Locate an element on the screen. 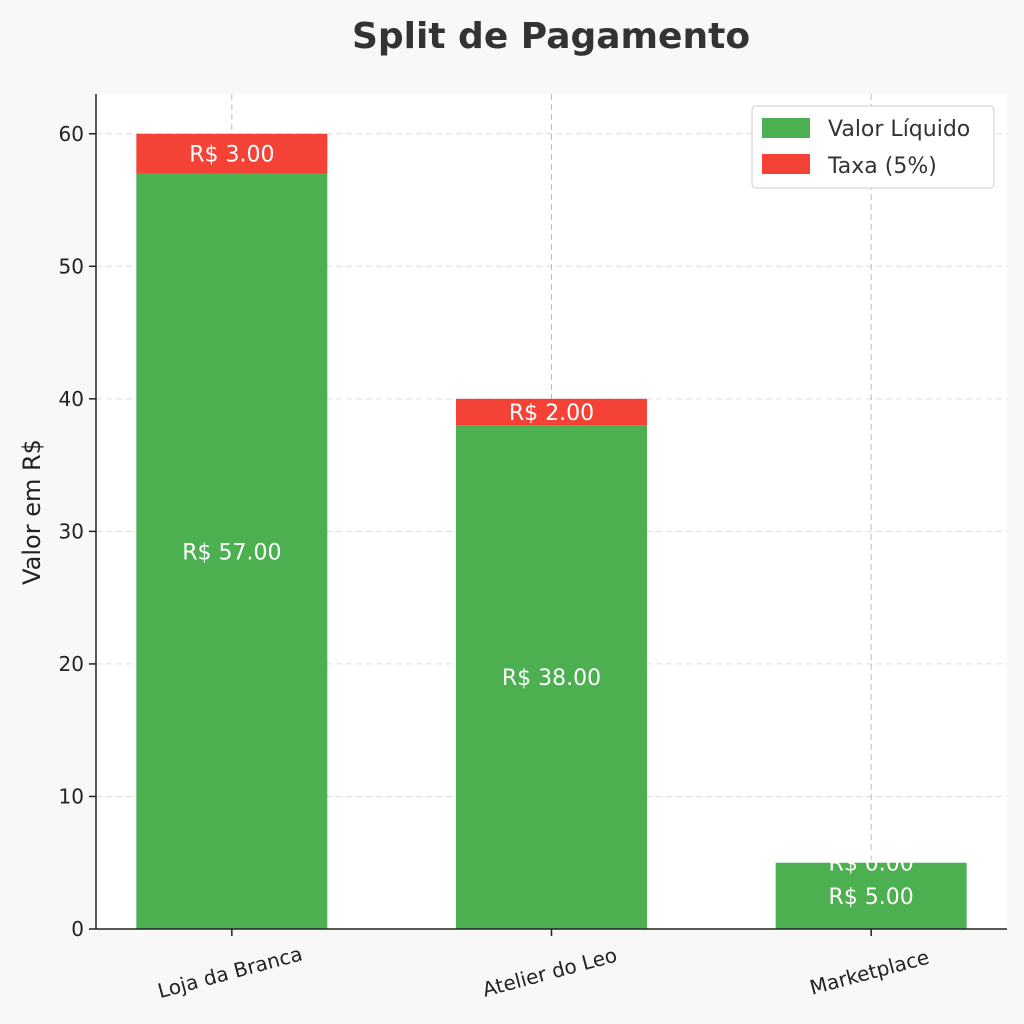 Image resolution: width=1024 pixels, height=1024 pixels. legend-box is located at coordinates (873, 147).